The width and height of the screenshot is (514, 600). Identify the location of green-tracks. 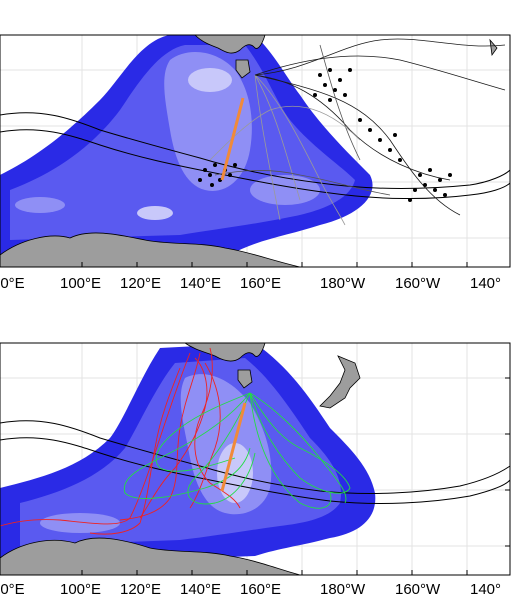
(237, 450).